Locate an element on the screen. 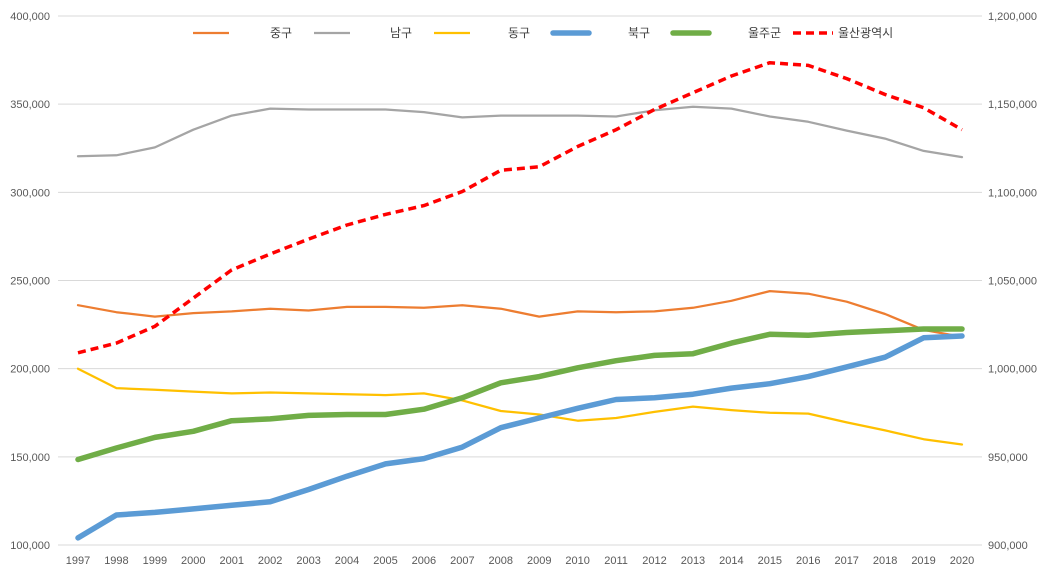 The width and height of the screenshot is (1049, 576). right-y-tick-label: 950,000 is located at coordinates (1008, 458).